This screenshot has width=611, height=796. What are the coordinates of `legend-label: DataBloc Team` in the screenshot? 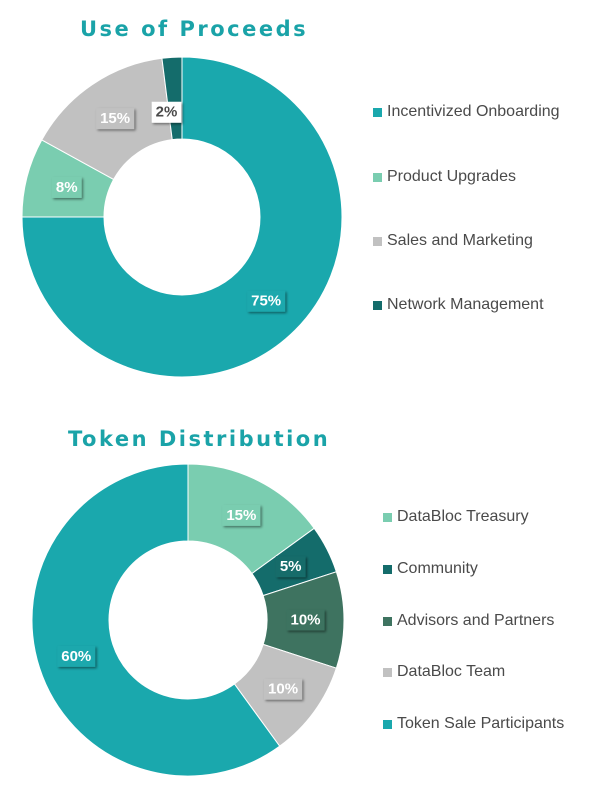 It's located at (451, 671).